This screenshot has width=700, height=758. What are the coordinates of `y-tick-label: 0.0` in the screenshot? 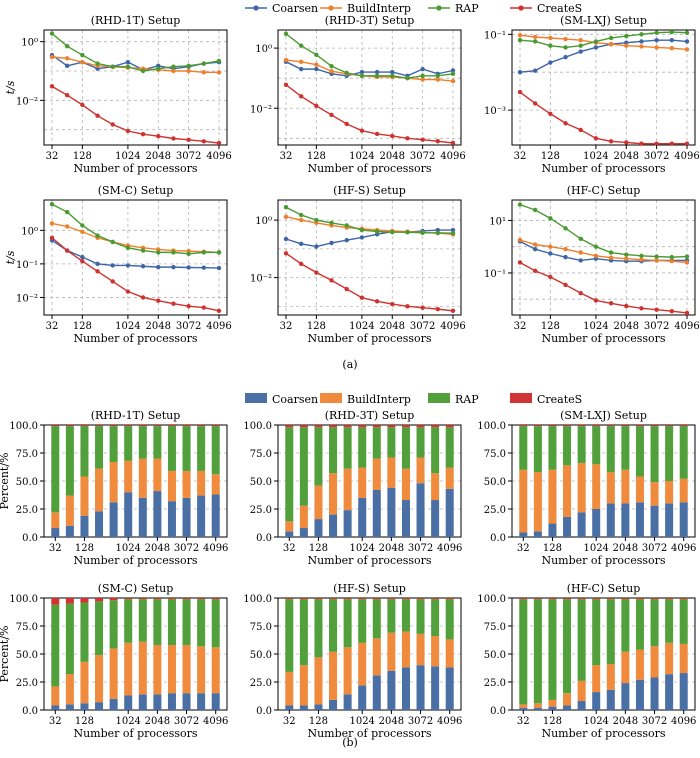 It's located at (498, 538).